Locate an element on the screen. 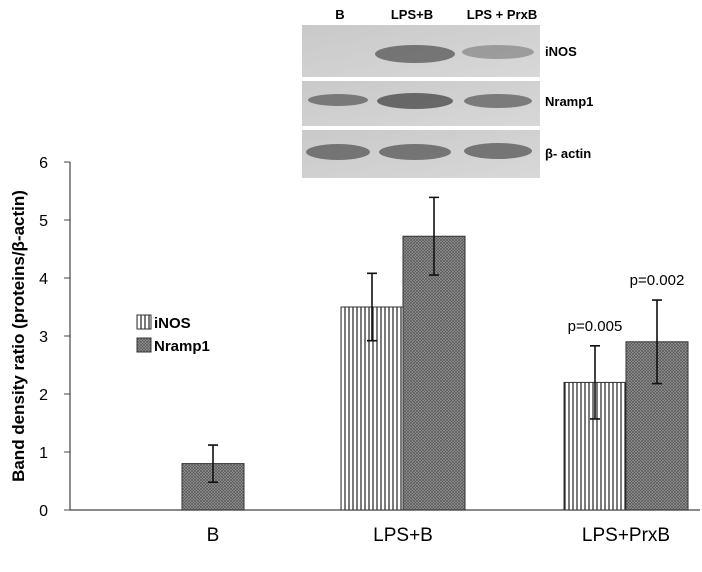 Image resolution: width=702 pixels, height=572 pixels. y-tick-label: 4 is located at coordinates (43, 279).